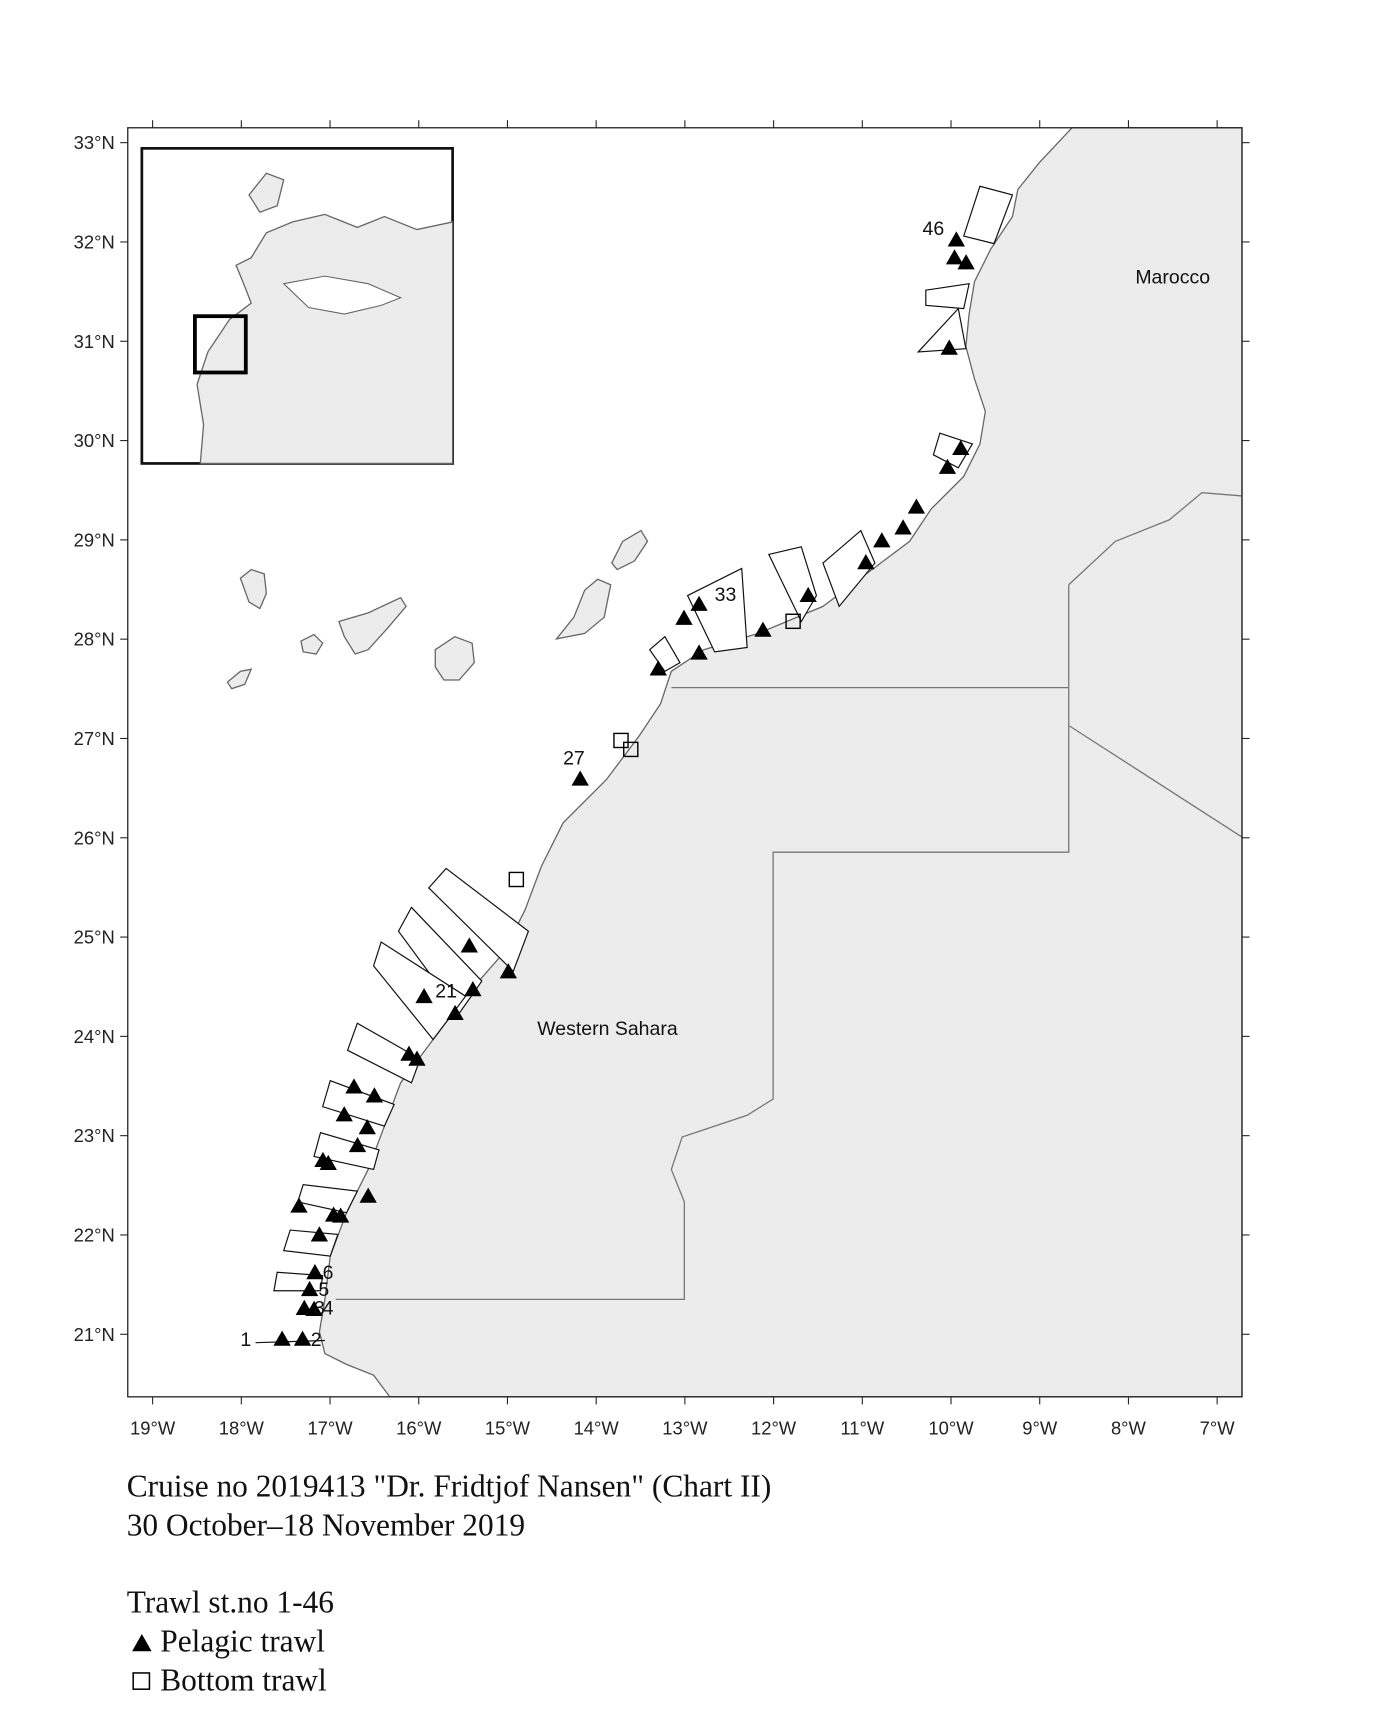  I want to click on y-tick-label: 21°N, so click(94, 1334).